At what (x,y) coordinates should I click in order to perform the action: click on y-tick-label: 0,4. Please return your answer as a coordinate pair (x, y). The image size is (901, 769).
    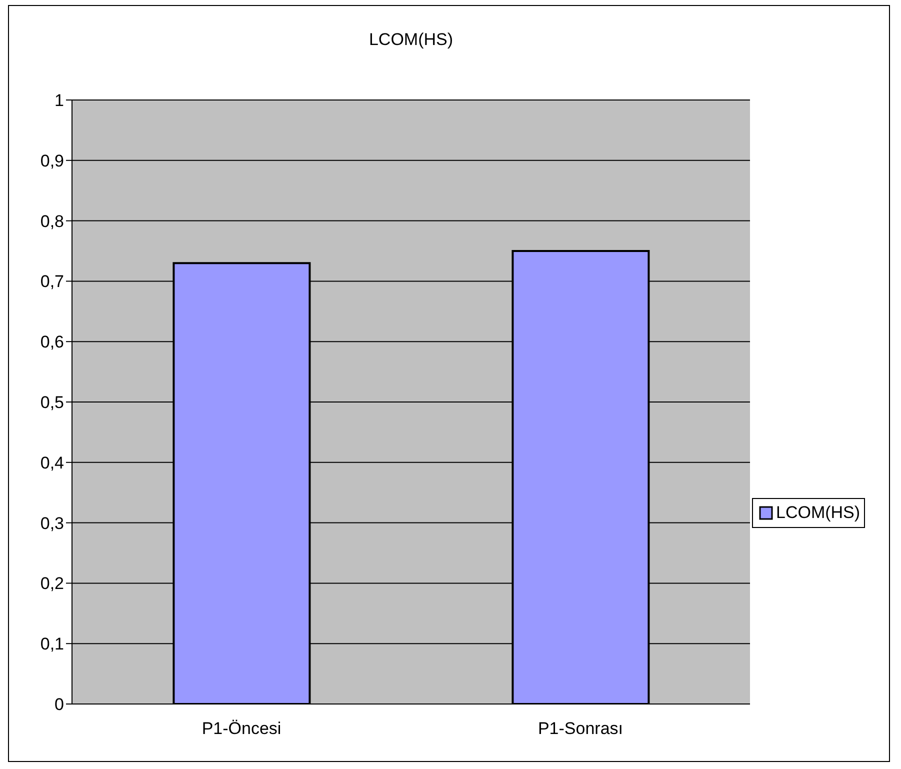
    Looking at the image, I should click on (52, 462).